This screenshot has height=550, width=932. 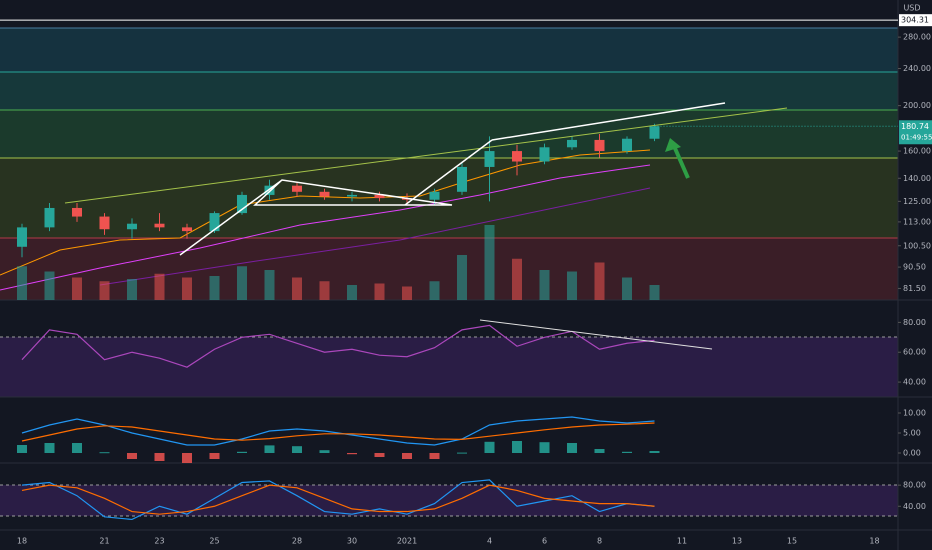 I want to click on arrow, so click(x=681, y=162).